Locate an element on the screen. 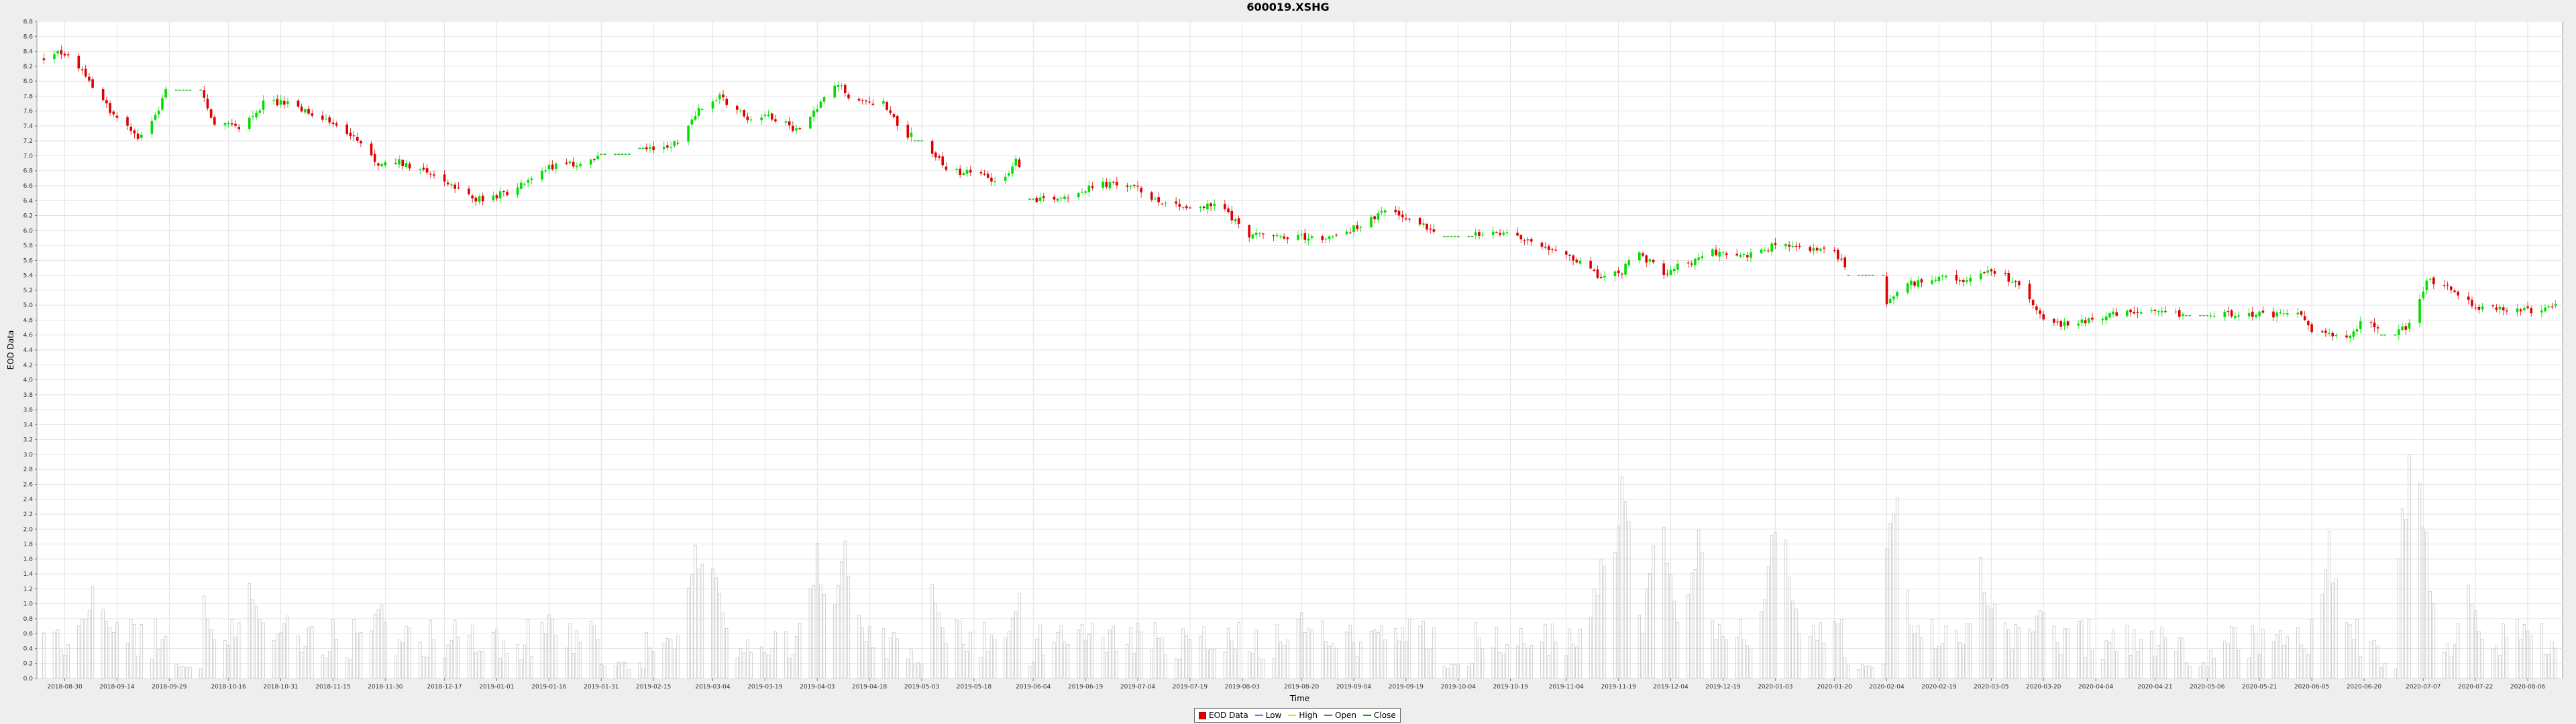 The height and width of the screenshot is (724, 2576). y-tick-label: 5.2 is located at coordinates (28, 291).